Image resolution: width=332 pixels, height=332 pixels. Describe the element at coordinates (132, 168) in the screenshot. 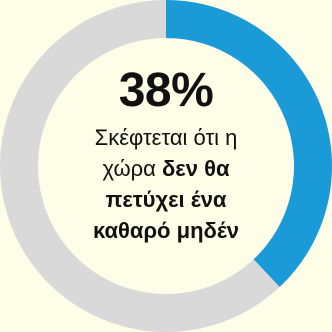

I see `description-line-2-plain: χώρα` at that location.